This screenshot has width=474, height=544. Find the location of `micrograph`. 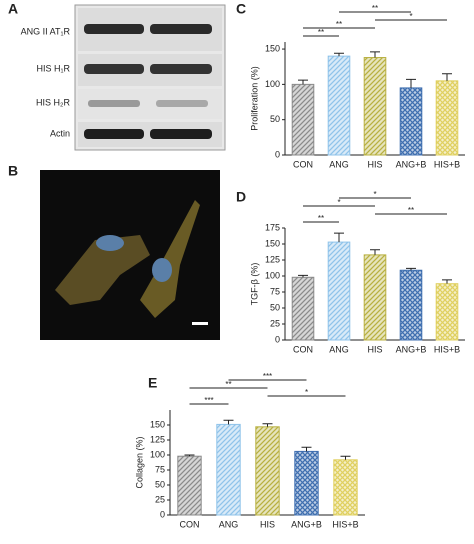

micrograph is located at coordinates (130, 255).